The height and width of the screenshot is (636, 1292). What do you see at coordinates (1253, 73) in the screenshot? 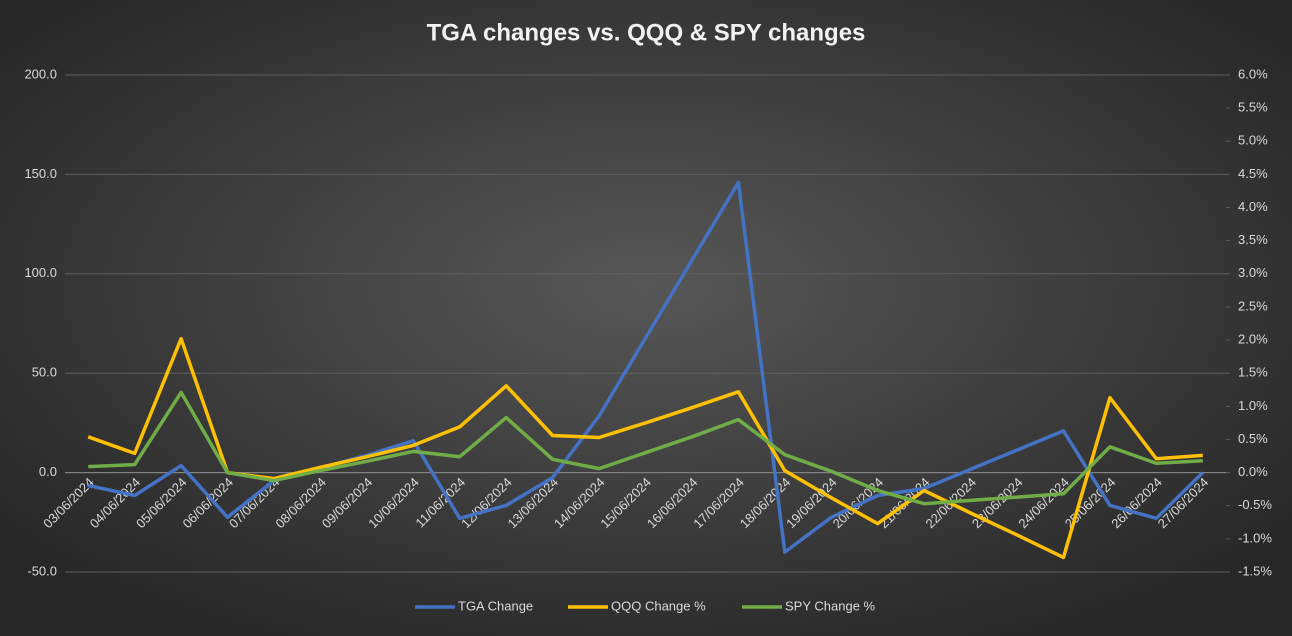
I see `y2-tick-label: 6.0%` at bounding box center [1253, 73].